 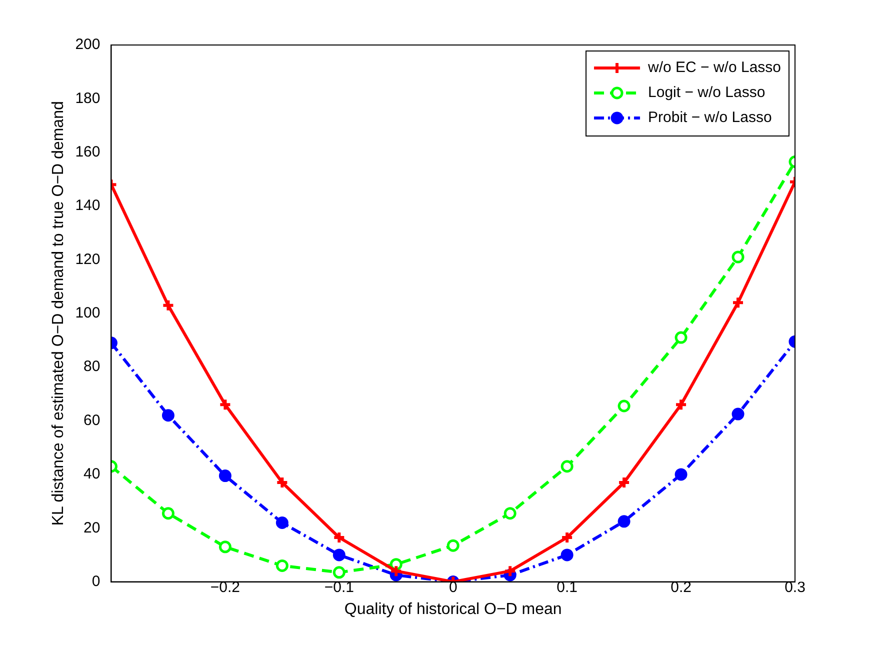 What do you see at coordinates (92, 474) in the screenshot?
I see `y-tick-label: 40` at bounding box center [92, 474].